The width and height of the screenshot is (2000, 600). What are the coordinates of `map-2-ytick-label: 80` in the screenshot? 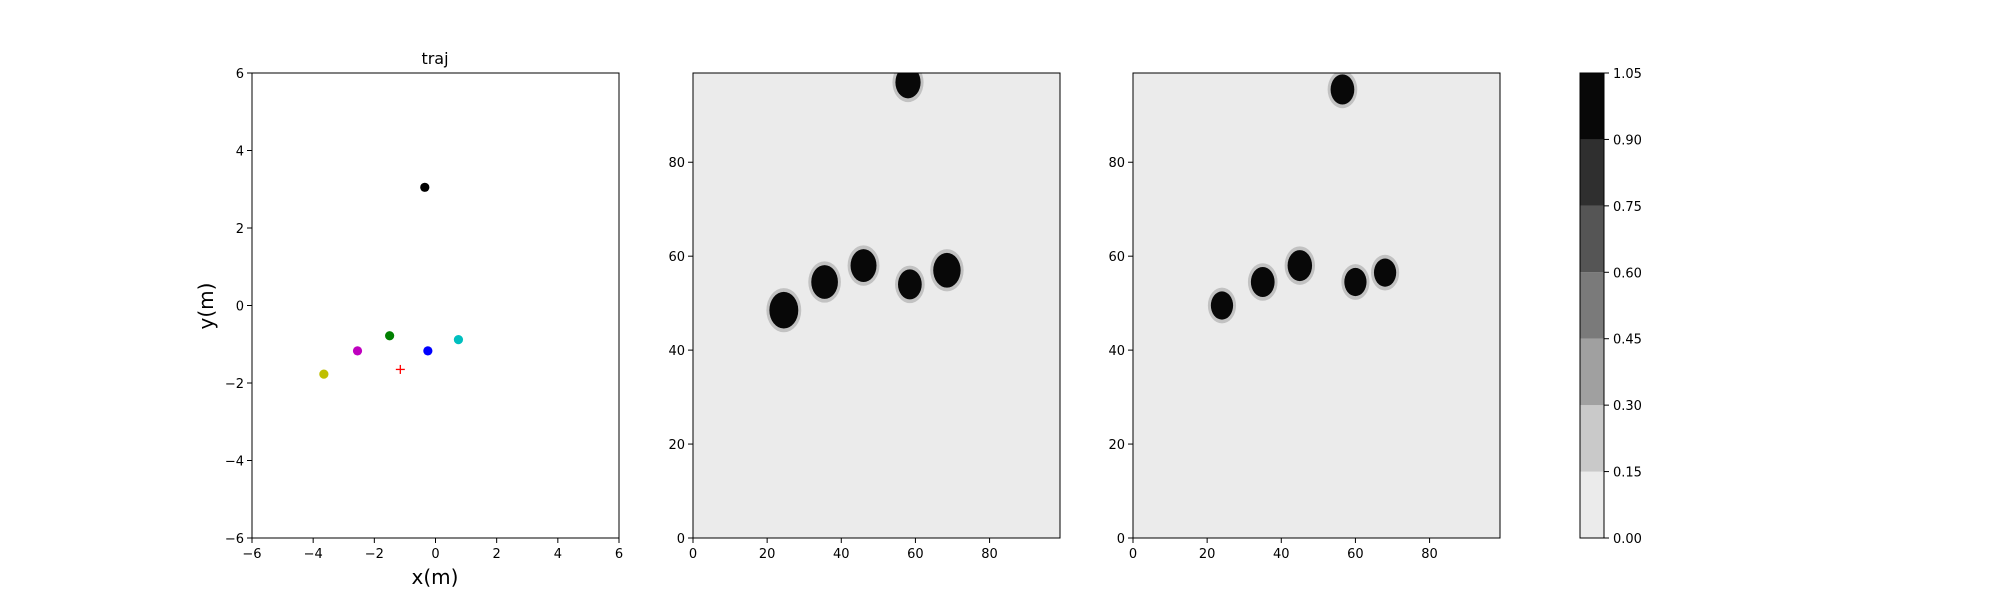 It's located at (1116, 163).